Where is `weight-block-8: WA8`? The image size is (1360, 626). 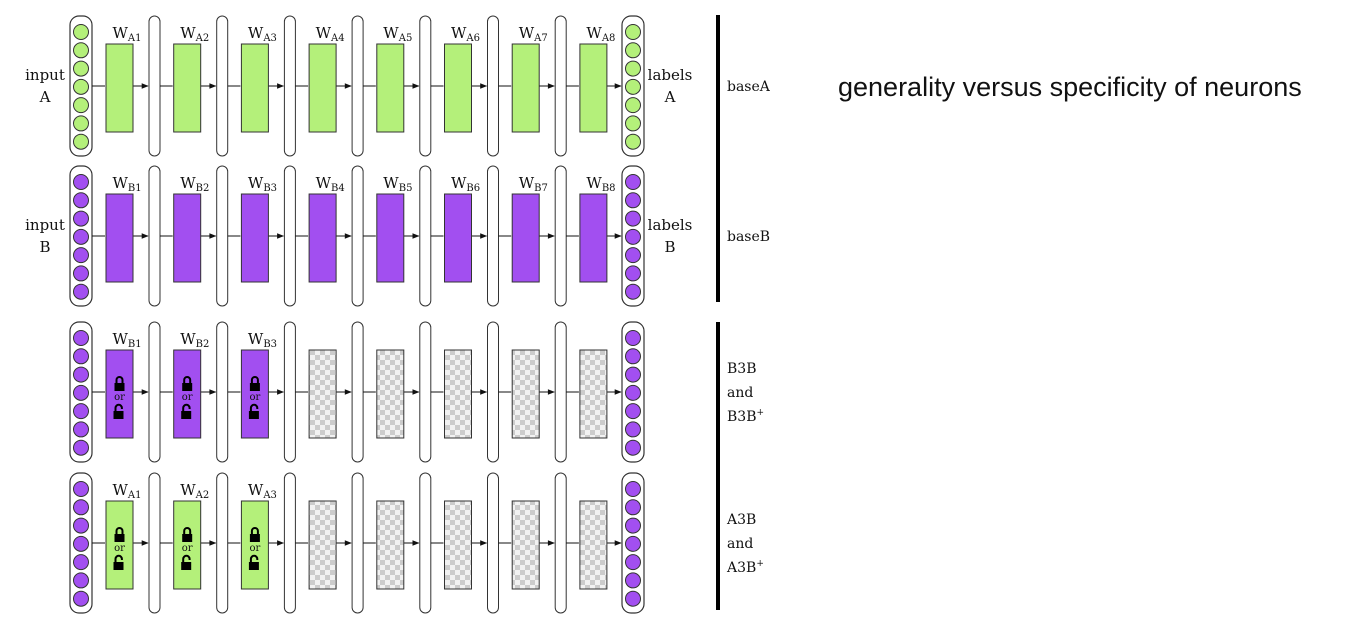
weight-block-8: WA8 is located at coordinates (594, 78).